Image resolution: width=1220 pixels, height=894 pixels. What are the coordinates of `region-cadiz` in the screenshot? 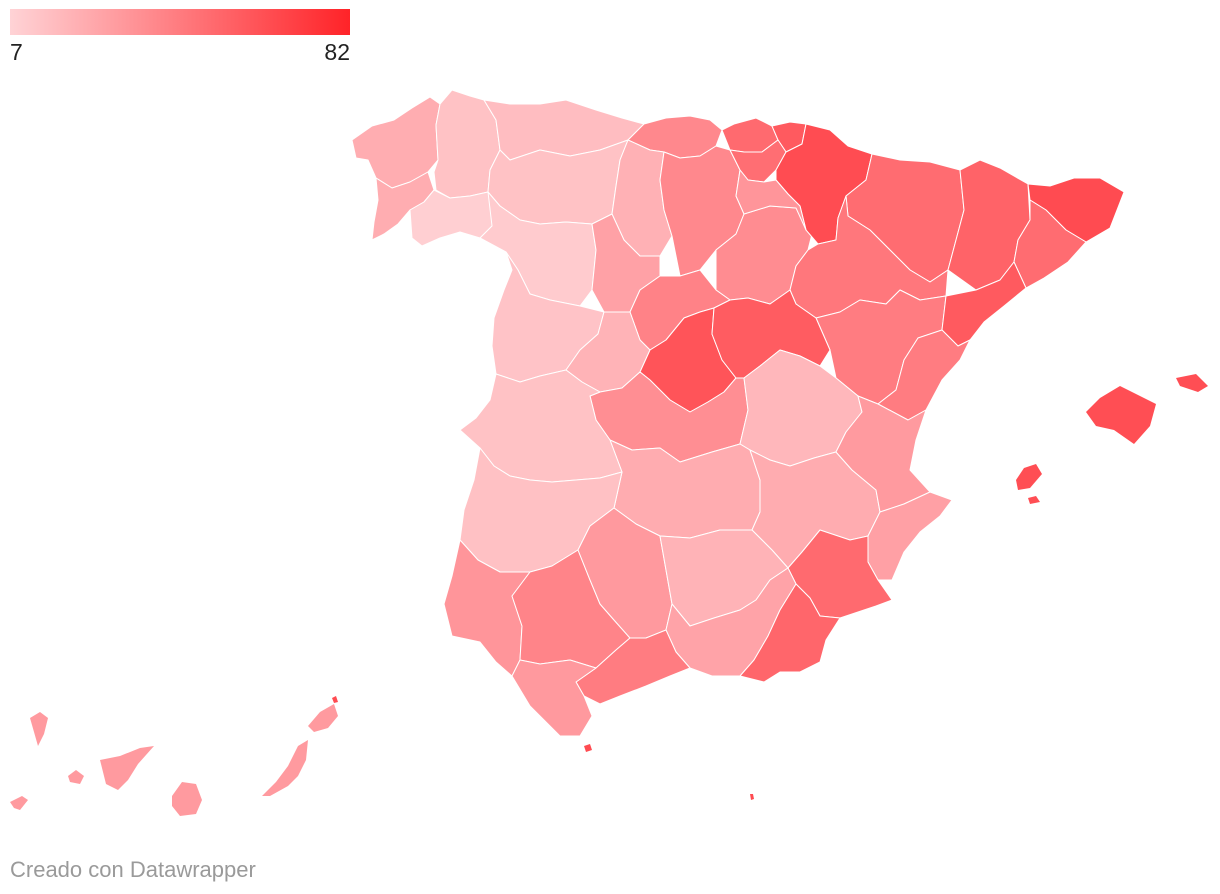 It's located at (554, 698).